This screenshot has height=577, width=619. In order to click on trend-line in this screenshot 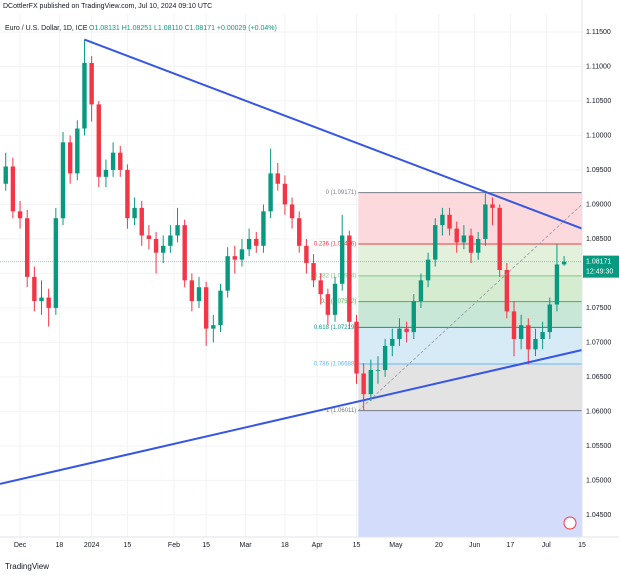, I will do `click(470, 307)`.